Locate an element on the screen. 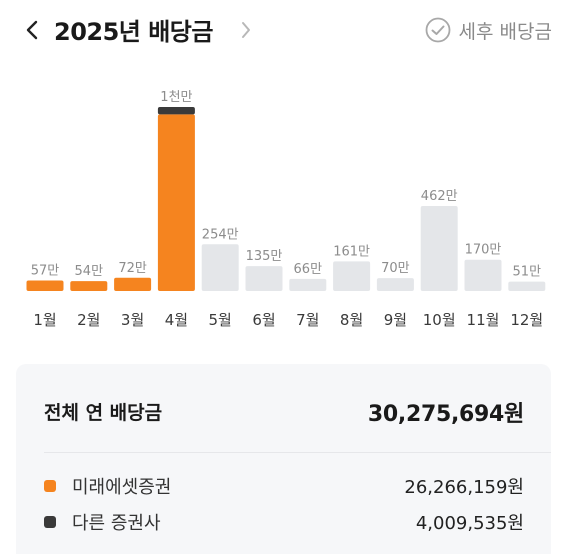 The height and width of the screenshot is (554, 574). page-title: 2025년 배당금 is located at coordinates (133, 32).